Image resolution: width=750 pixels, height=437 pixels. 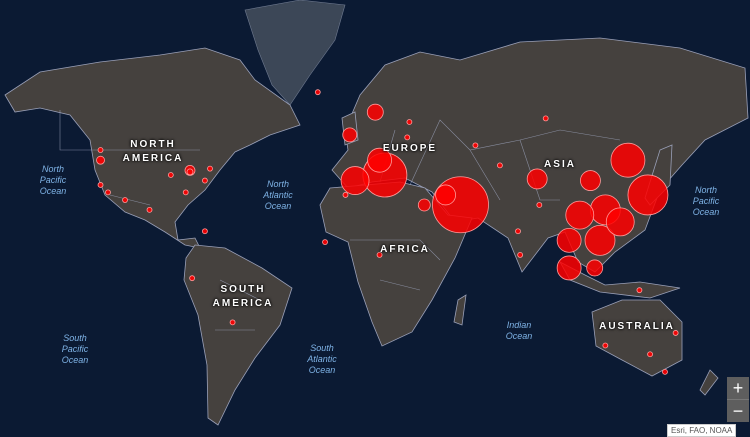 What do you see at coordinates (620, 280) in the screenshot?
I see `indonesia-land` at bounding box center [620, 280].